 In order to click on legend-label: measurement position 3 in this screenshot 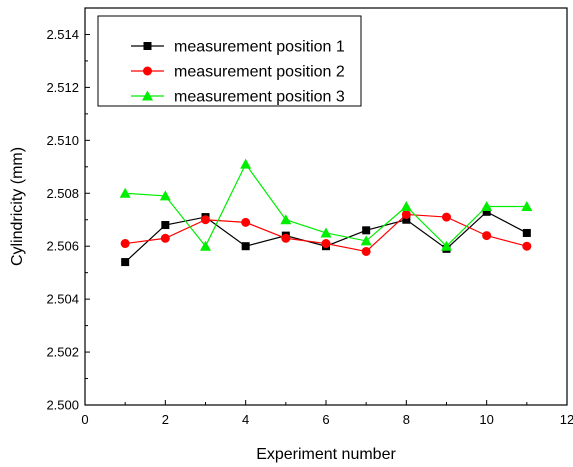, I will do `click(259, 97)`.